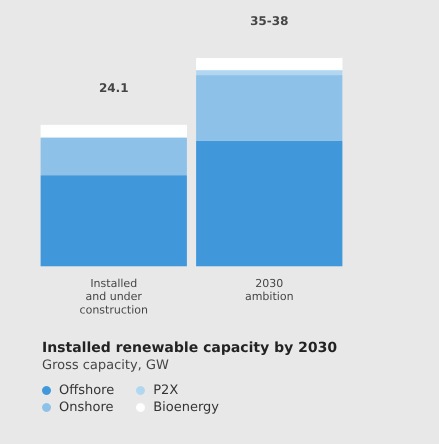 The width and height of the screenshot is (439, 444). I want to click on x-tick-label: Installed and under construction, so click(114, 296).